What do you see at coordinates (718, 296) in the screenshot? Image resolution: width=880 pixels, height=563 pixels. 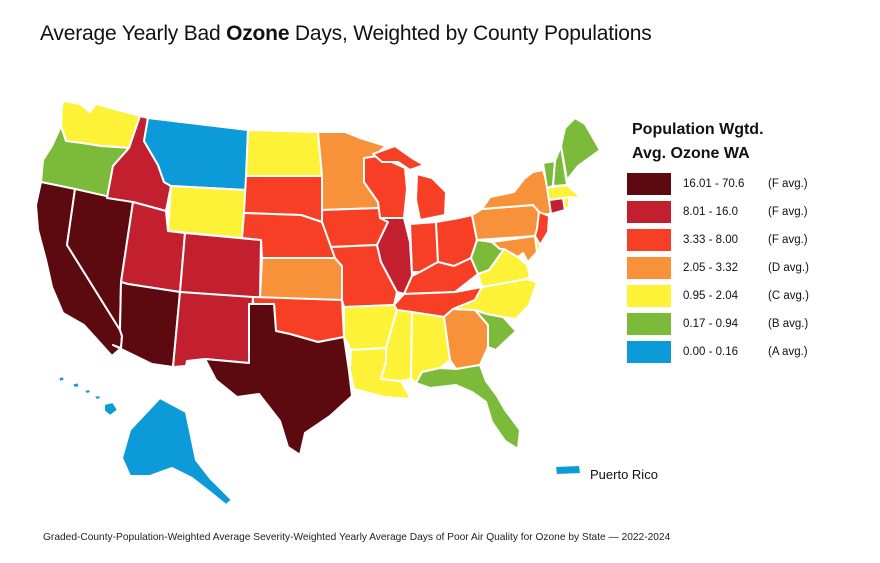 I see `legend-item: 0.95 - 2.04 (C avg.)` at bounding box center [718, 296].